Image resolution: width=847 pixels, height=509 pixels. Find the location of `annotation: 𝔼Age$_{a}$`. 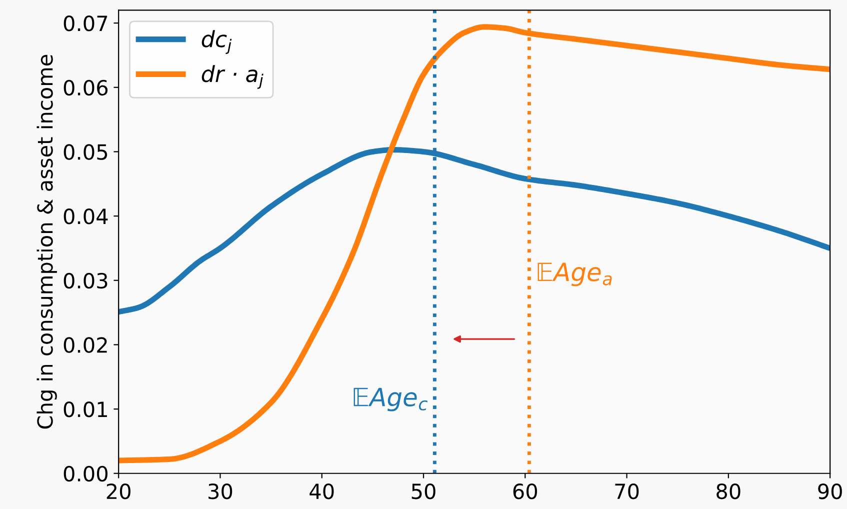

annotation: 𝔼Age$_{a}$ is located at coordinates (575, 274).